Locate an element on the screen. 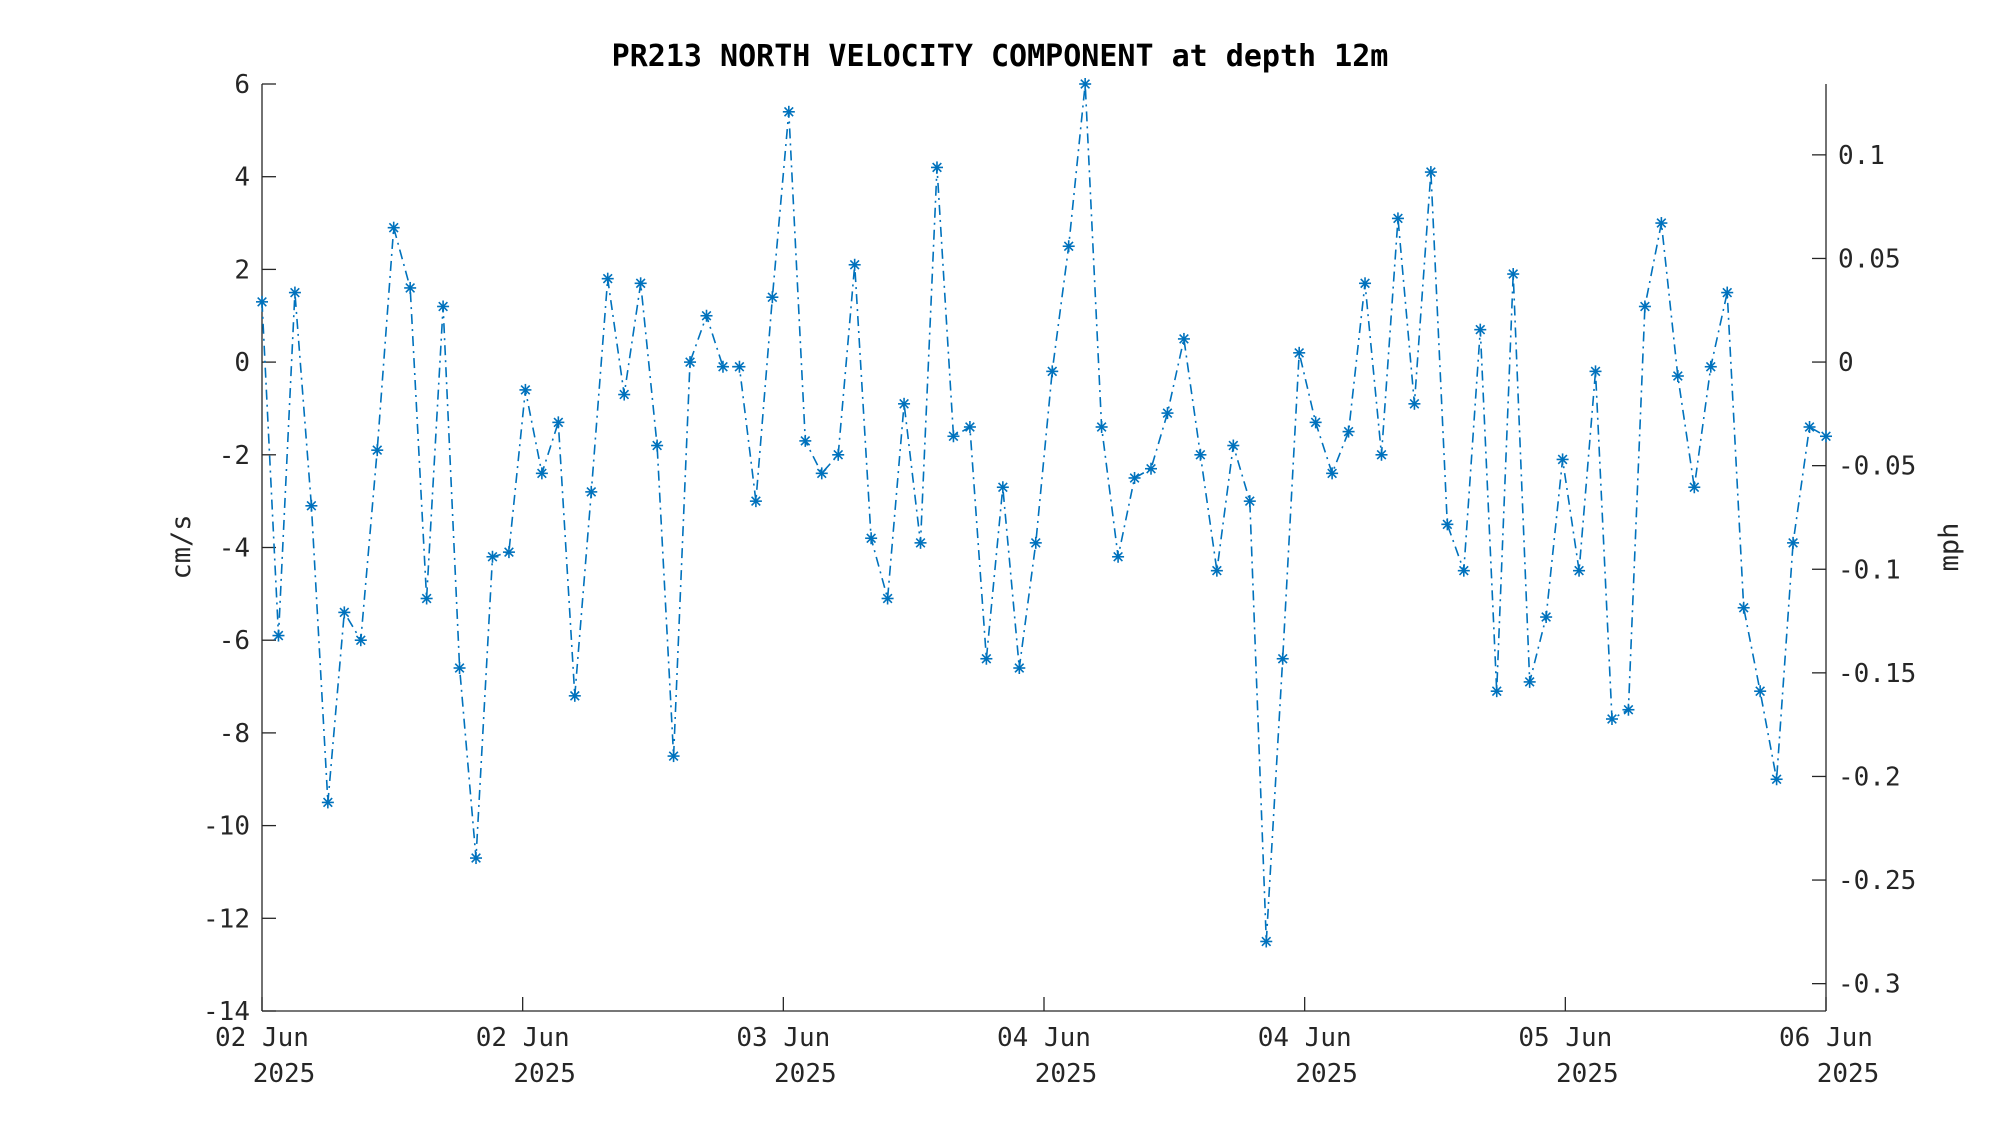 This screenshot has height=1125, width=2000. y-tick-label: -14 is located at coordinates (226, 1012).